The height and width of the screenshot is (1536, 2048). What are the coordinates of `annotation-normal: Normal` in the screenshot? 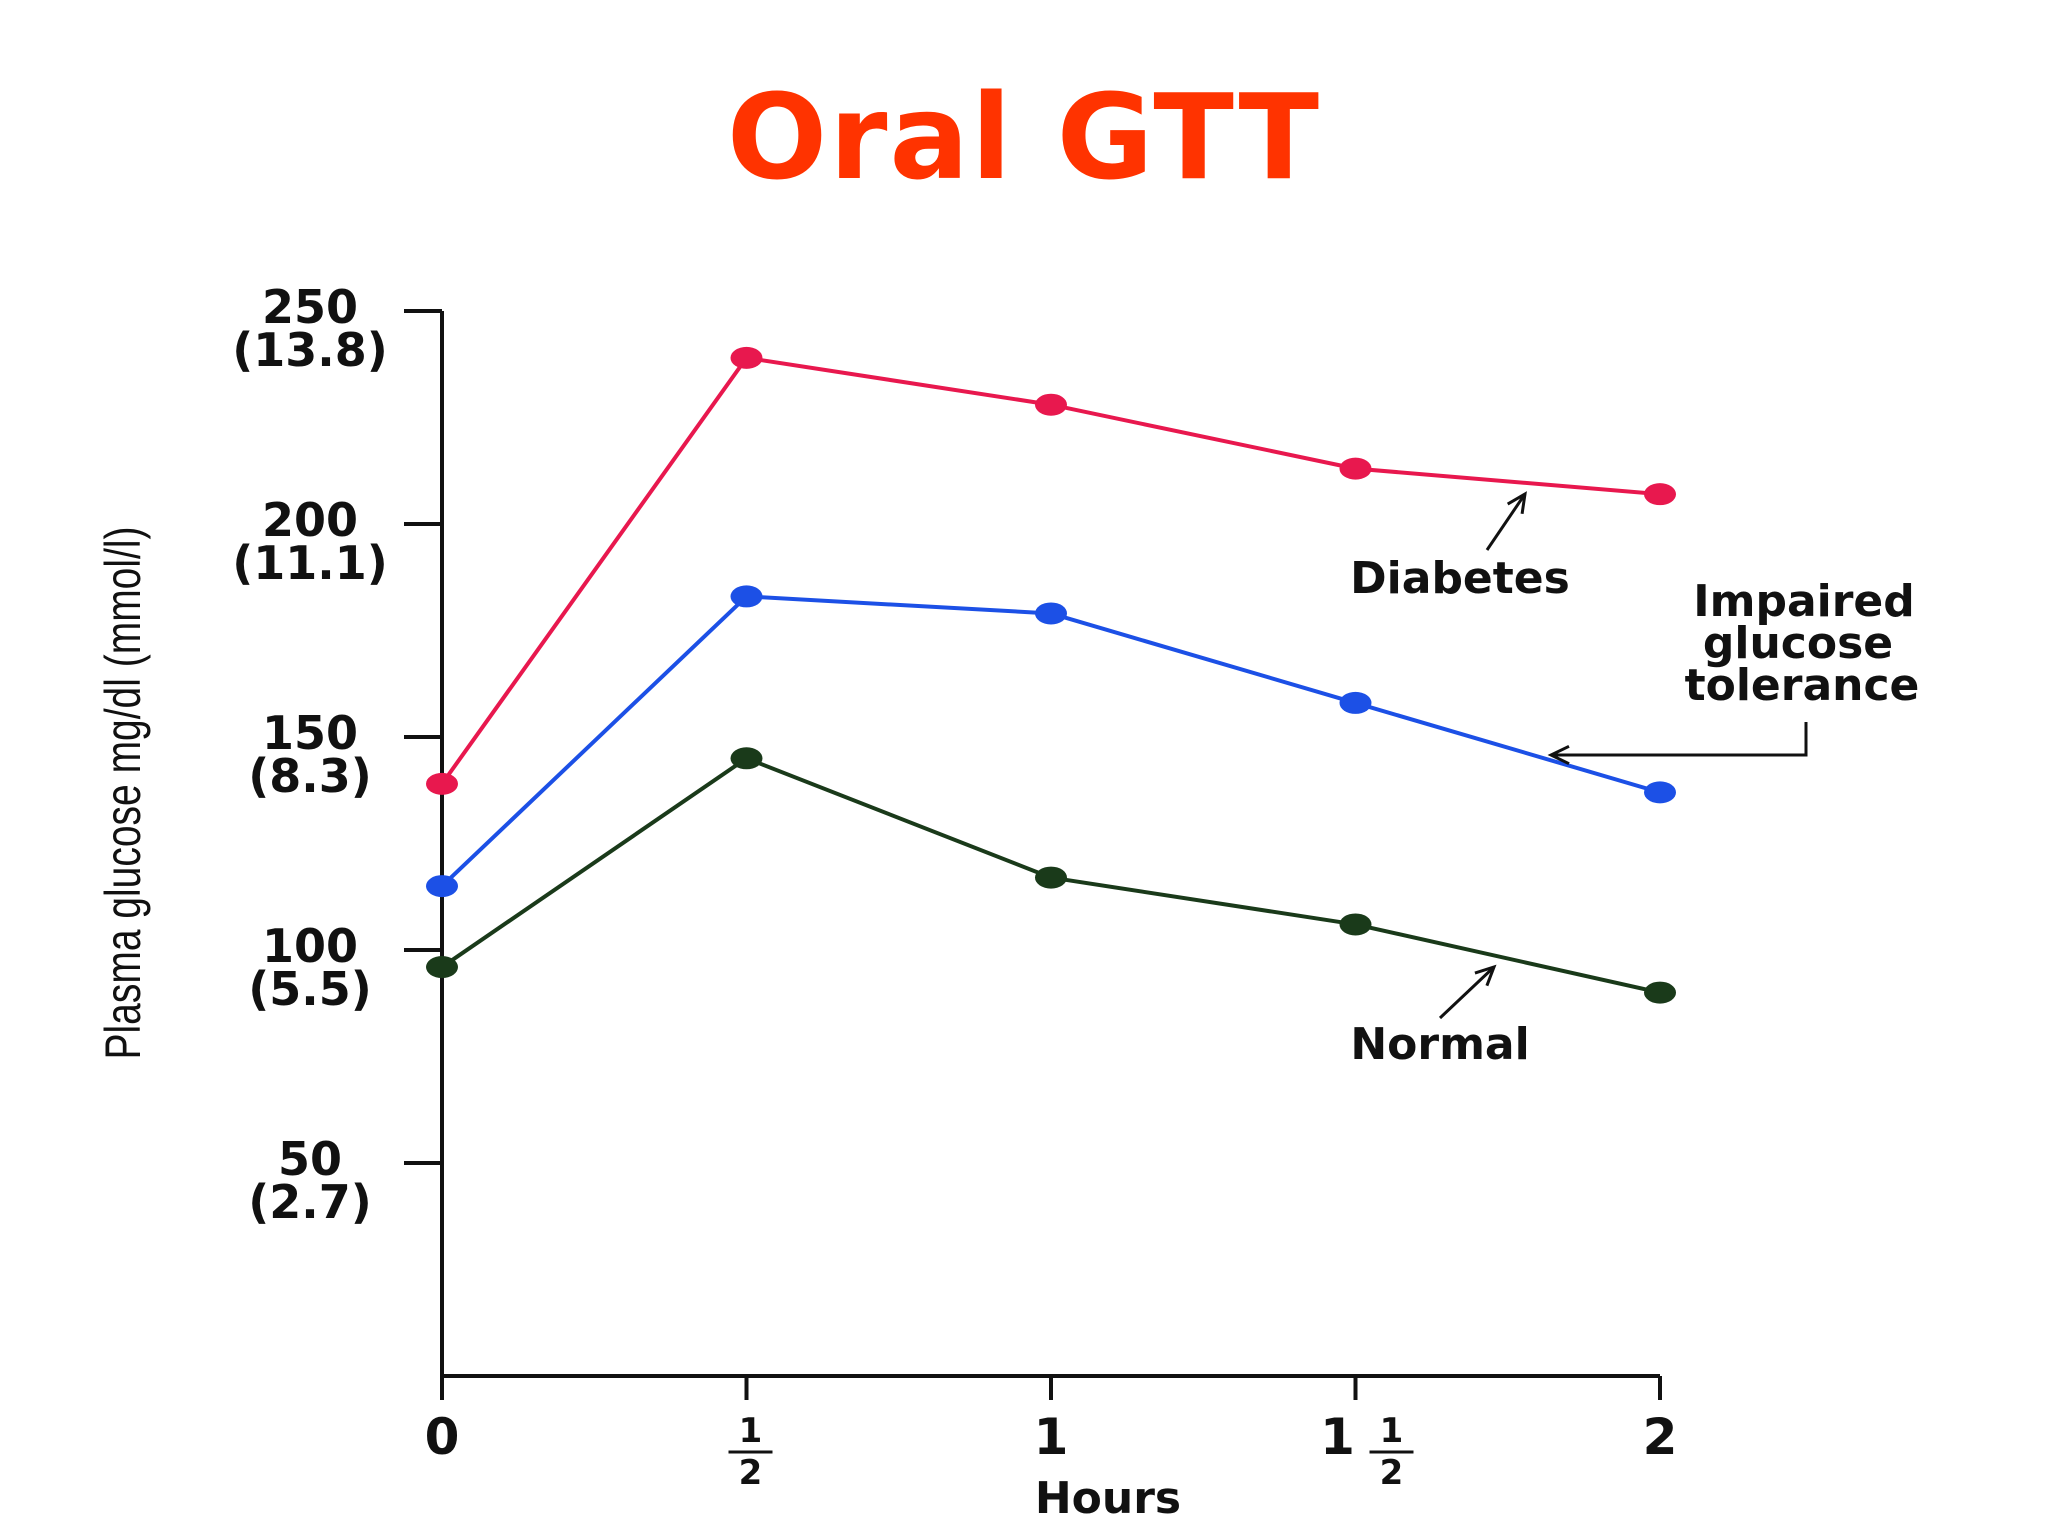 It's located at (1439, 1044).